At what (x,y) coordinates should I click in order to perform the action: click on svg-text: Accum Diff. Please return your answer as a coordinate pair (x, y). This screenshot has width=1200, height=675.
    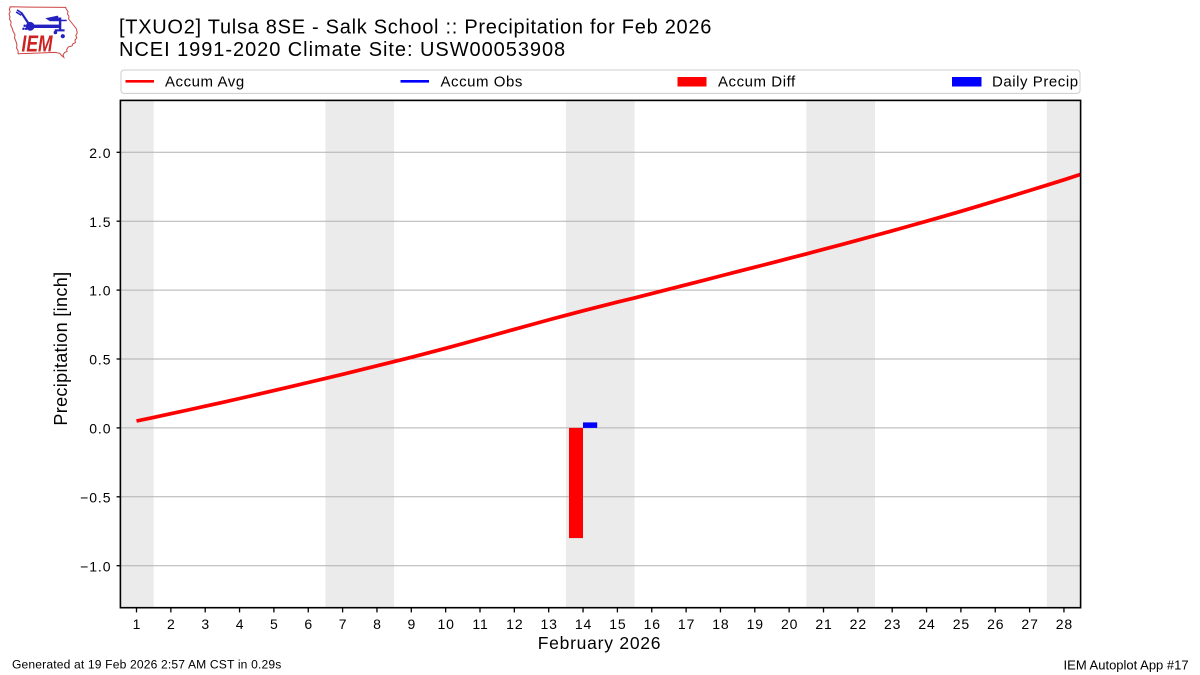
    Looking at the image, I should click on (757, 81).